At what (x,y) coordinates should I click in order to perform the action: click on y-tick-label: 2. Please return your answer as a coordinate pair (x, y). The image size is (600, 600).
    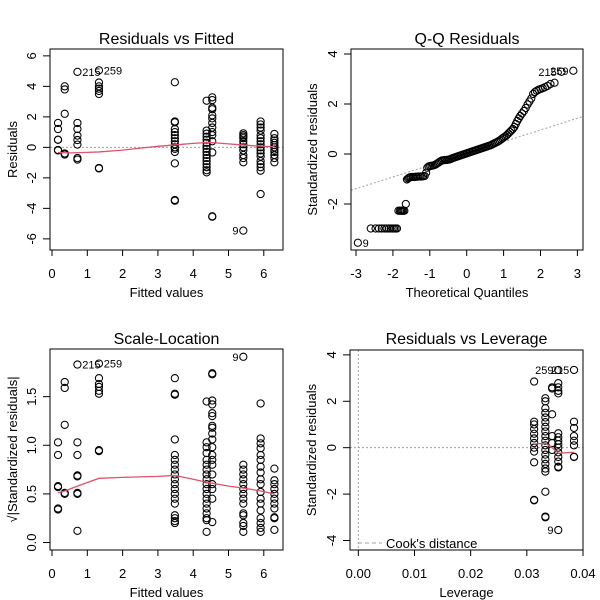
    Looking at the image, I should click on (331, 401).